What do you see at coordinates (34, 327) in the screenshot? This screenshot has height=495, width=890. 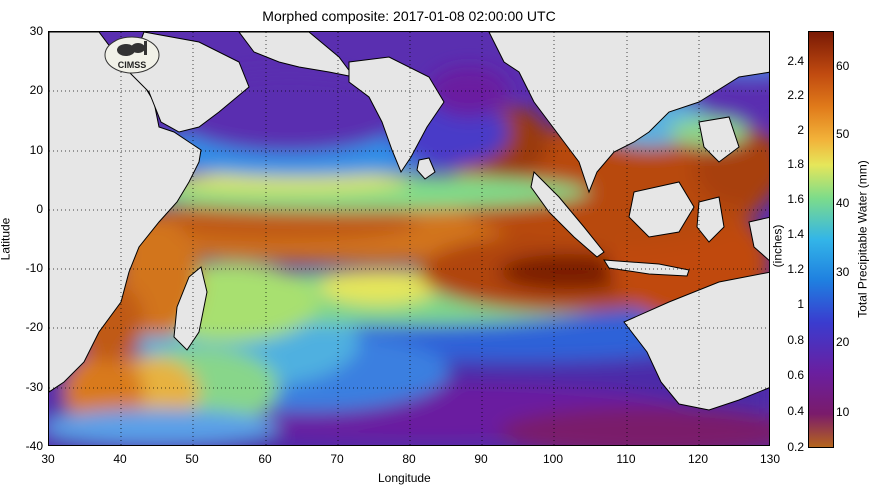 I see `y-tick-label: -20` at bounding box center [34, 327].